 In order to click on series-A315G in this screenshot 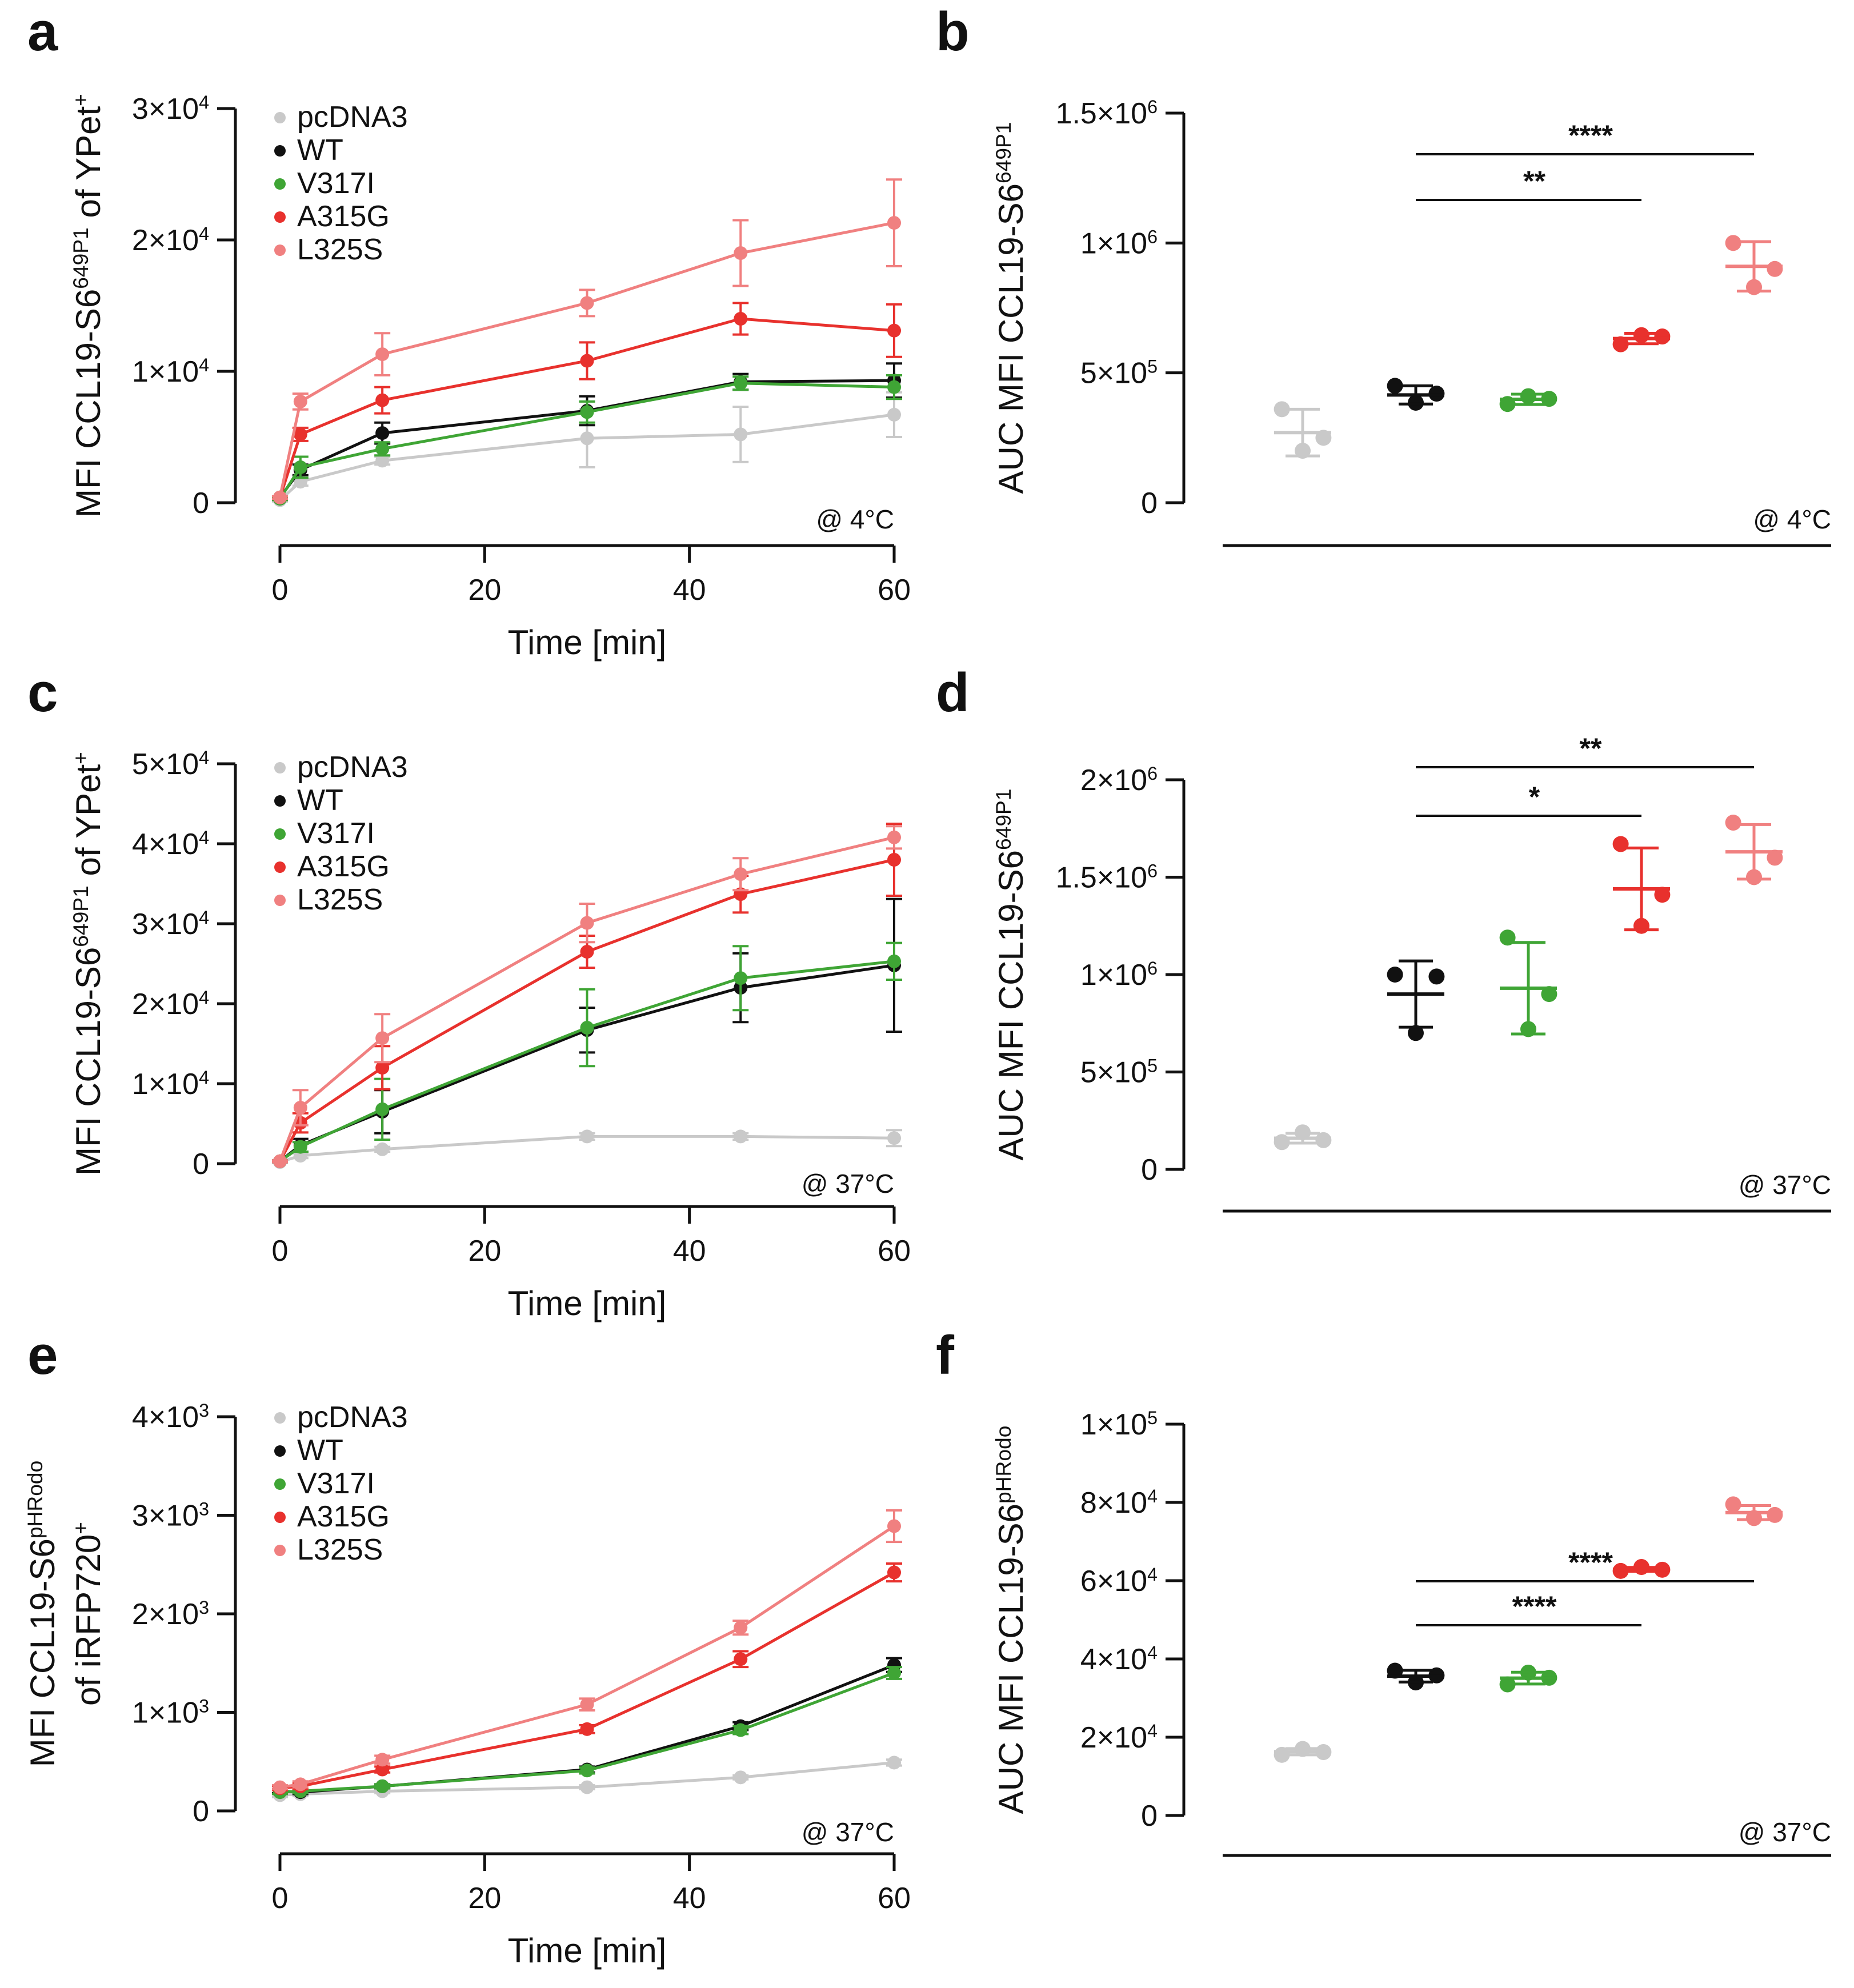, I will do `click(587, 1678)`.